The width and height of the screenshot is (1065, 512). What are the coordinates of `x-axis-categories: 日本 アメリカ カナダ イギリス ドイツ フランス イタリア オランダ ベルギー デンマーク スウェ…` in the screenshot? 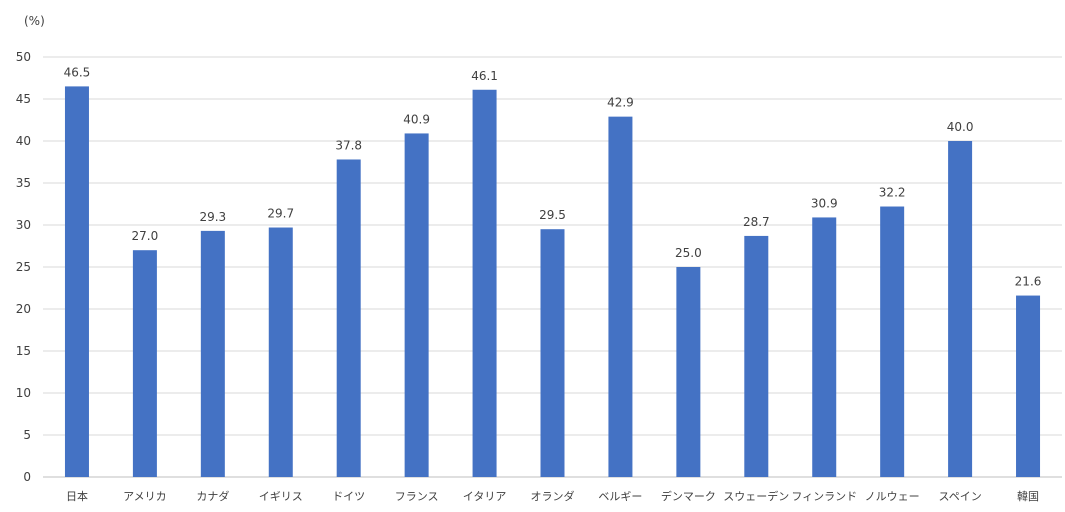 It's located at (552, 496).